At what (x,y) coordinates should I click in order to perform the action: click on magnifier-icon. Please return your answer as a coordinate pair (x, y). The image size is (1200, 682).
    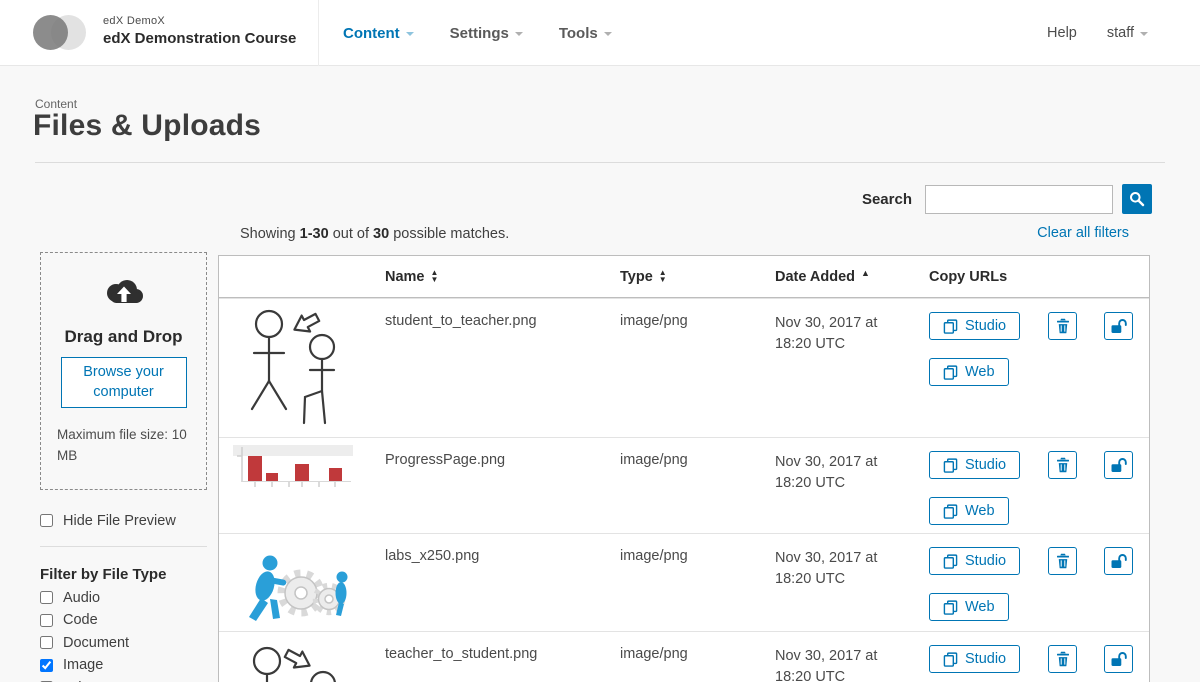
    Looking at the image, I should click on (1137, 199).